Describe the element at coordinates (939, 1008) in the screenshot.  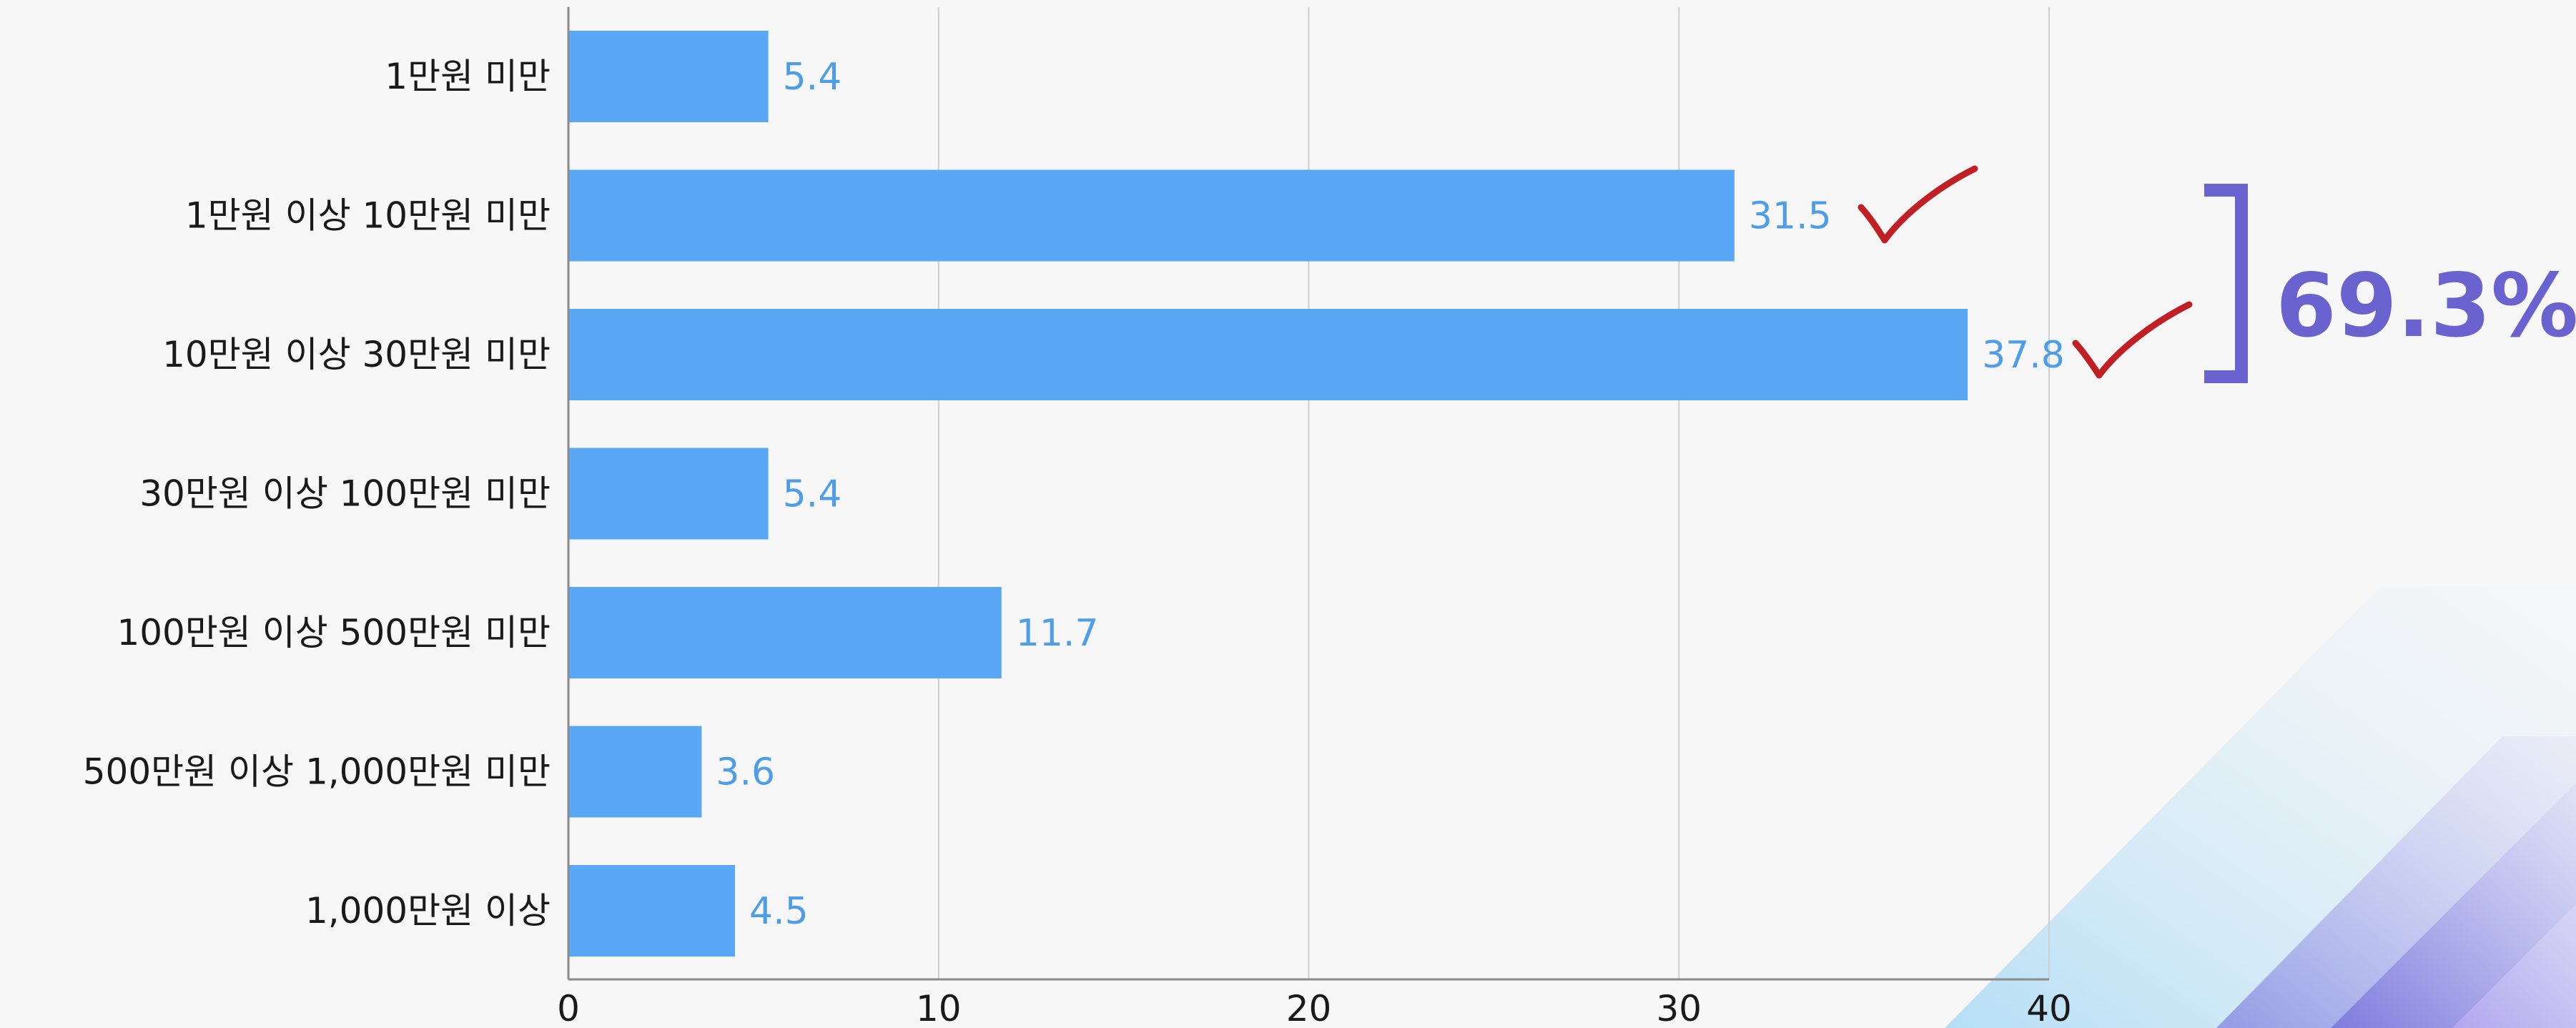
I see `x-tick-label: 10` at that location.